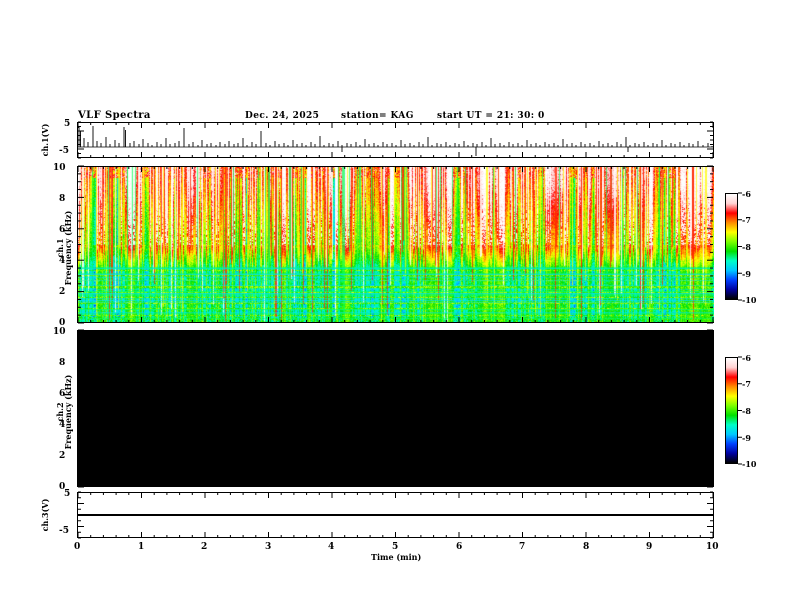 This screenshot has height=612, width=792. What do you see at coordinates (649, 547) in the screenshot?
I see `xtick-9: 9` at bounding box center [649, 547].